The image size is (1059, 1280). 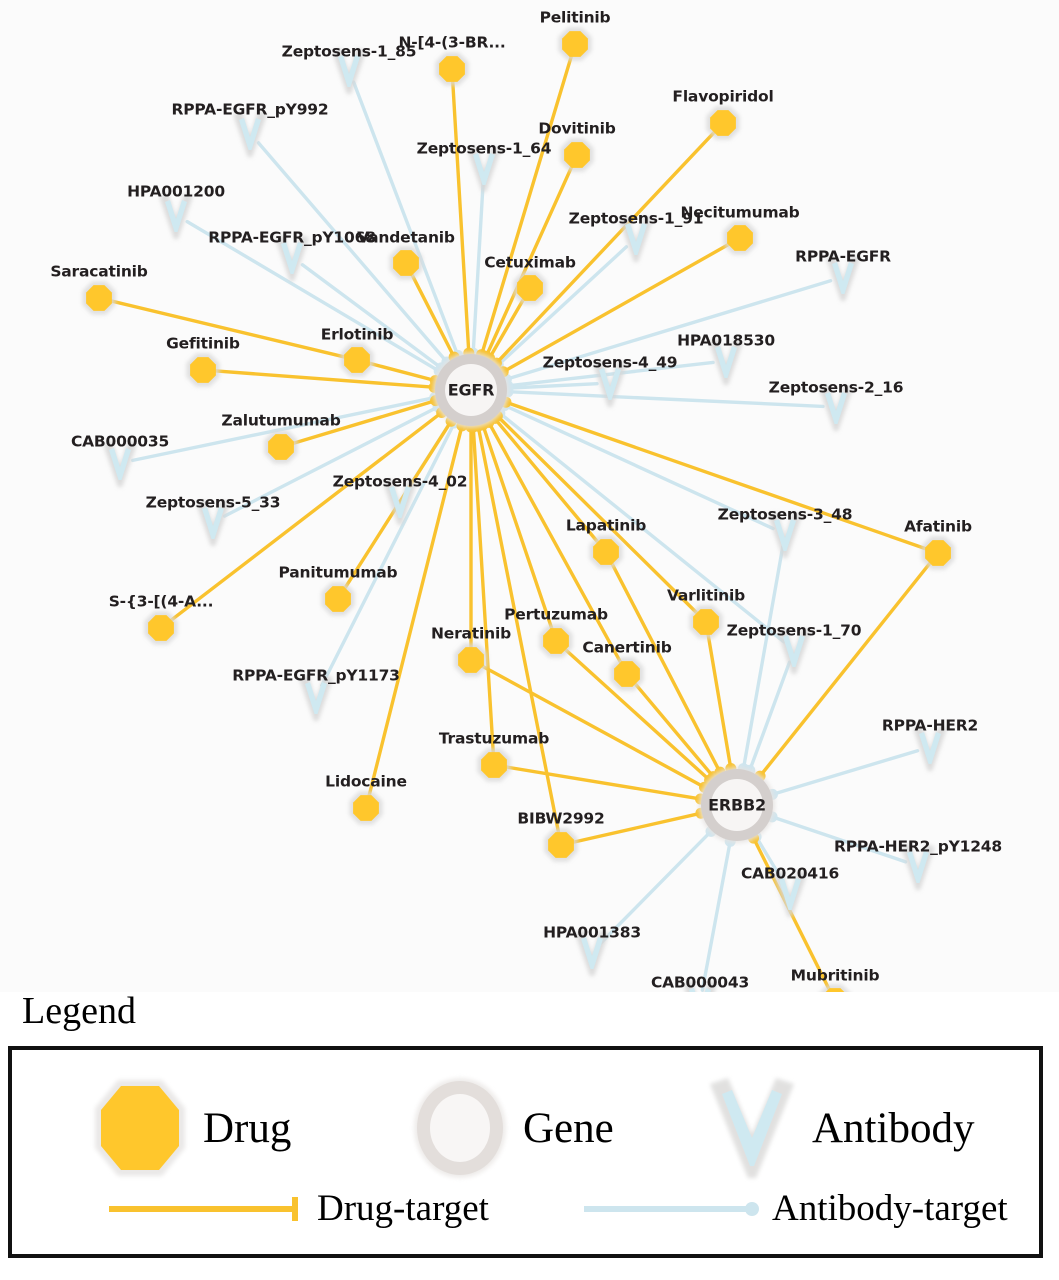 I want to click on legend-item-antibody: Antibody, so click(x=838, y=1128).